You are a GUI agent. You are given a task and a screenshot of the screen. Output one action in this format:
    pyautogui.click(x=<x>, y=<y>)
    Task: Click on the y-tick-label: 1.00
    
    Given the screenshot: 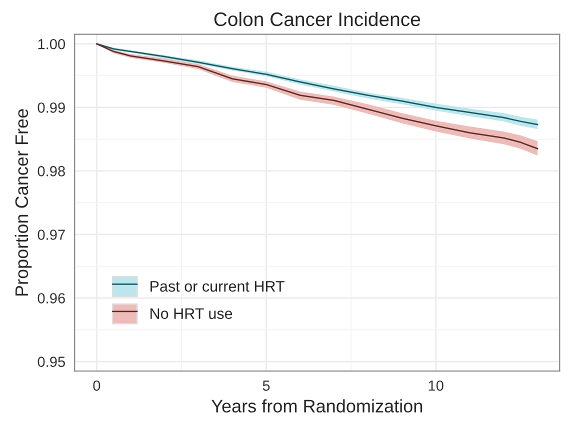 What is the action you would take?
    pyautogui.click(x=52, y=44)
    